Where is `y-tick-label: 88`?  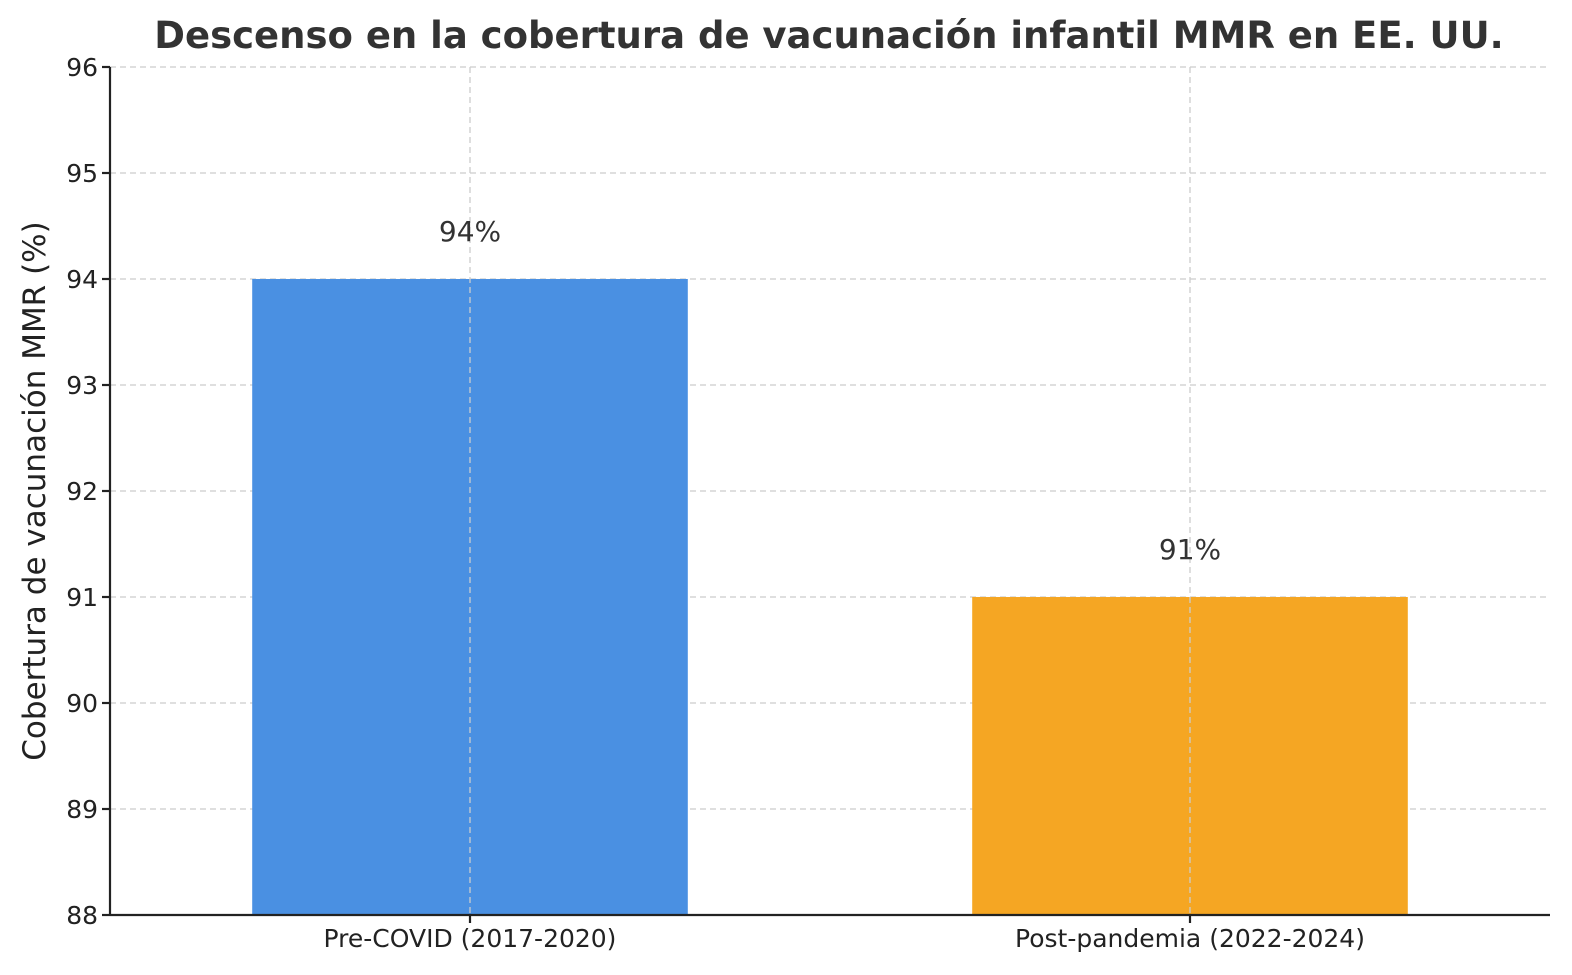
y-tick-label: 88 is located at coordinates (82, 915).